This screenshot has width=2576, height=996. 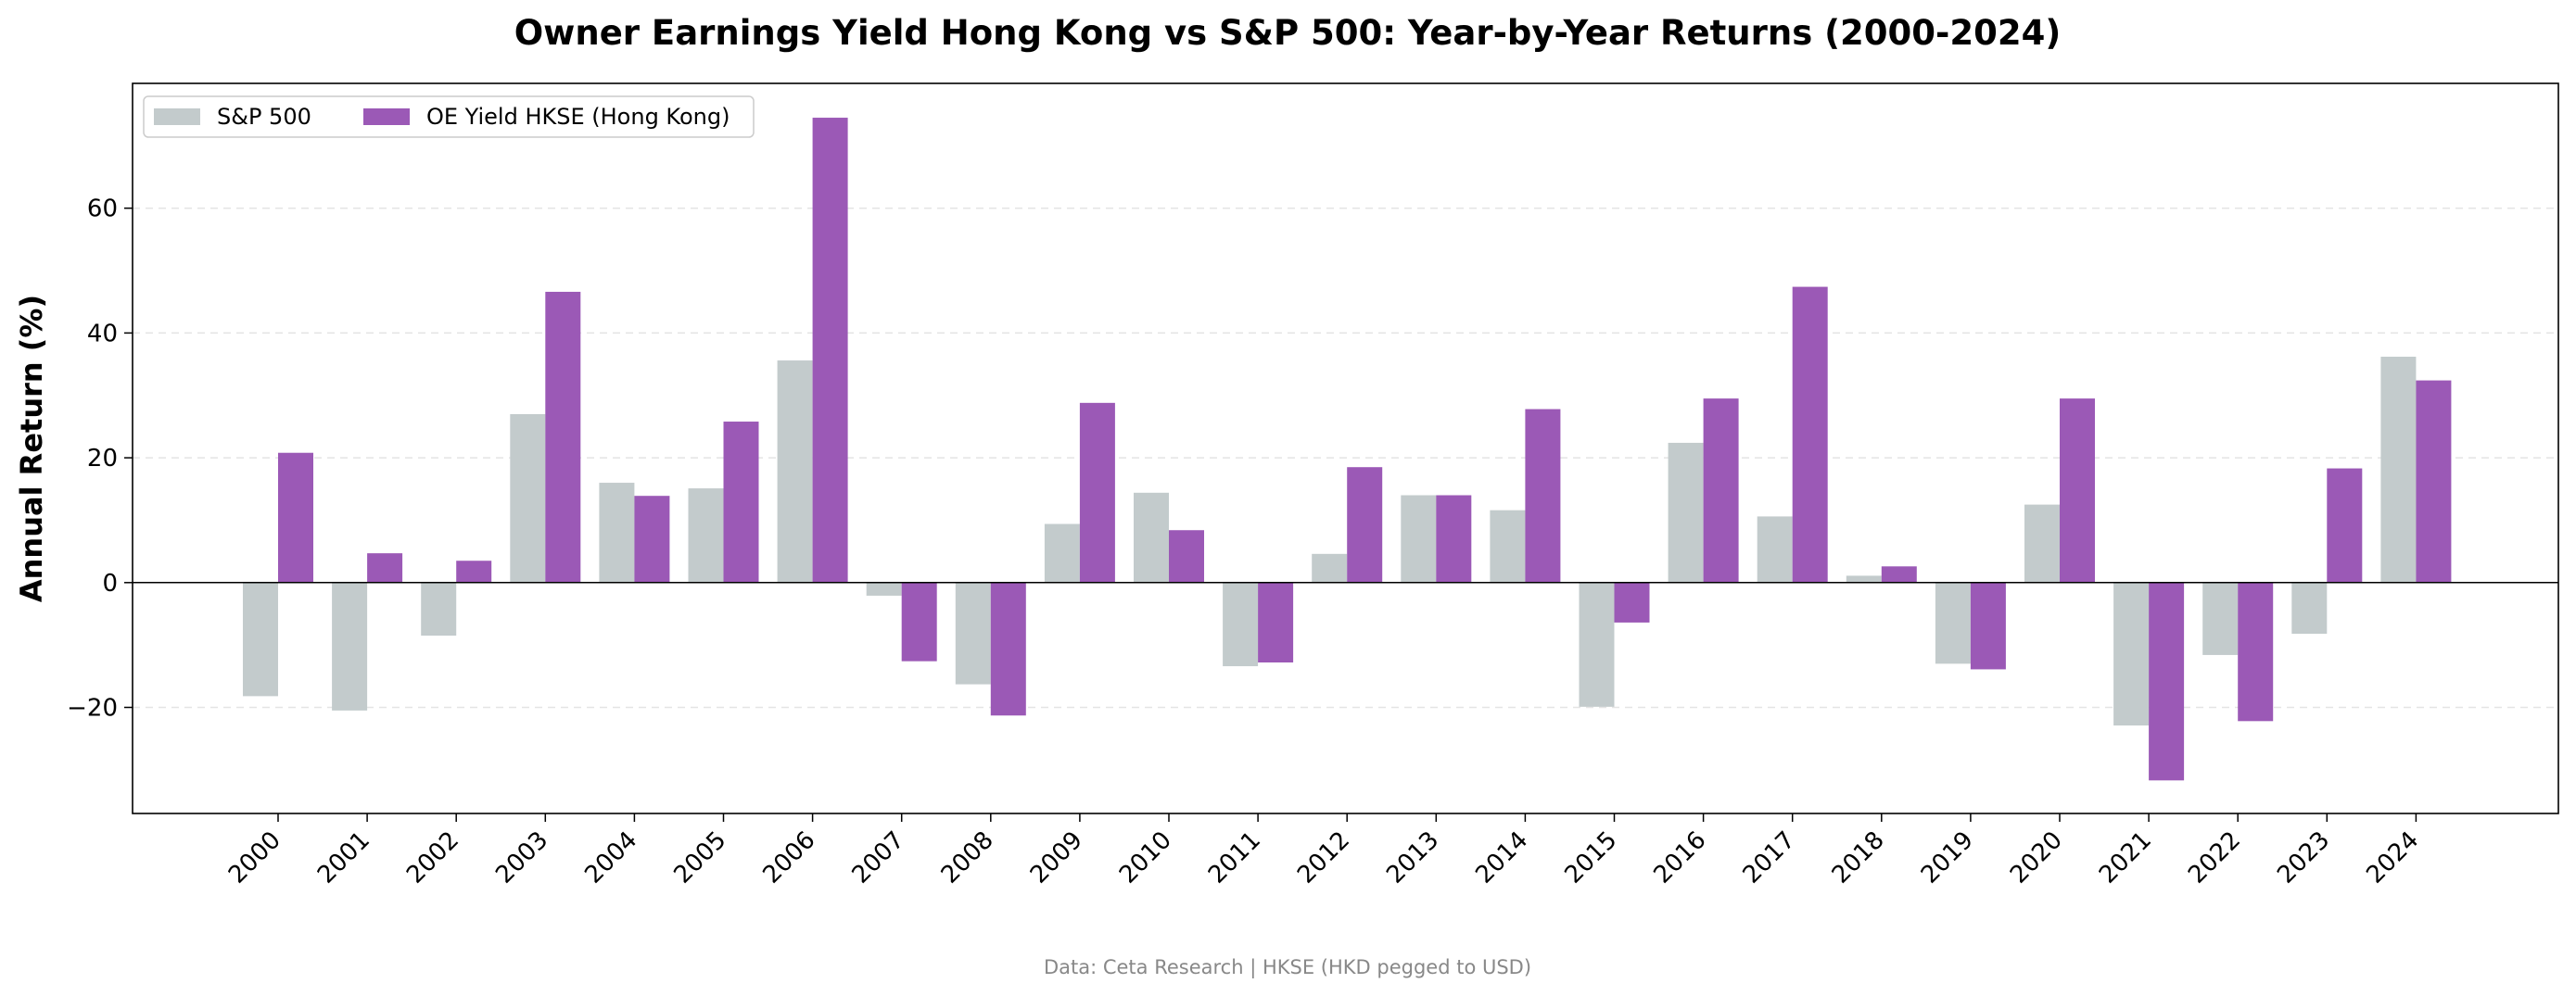 What do you see at coordinates (1769, 857) in the screenshot?
I see `x-tick-label: 2017` at bounding box center [1769, 857].